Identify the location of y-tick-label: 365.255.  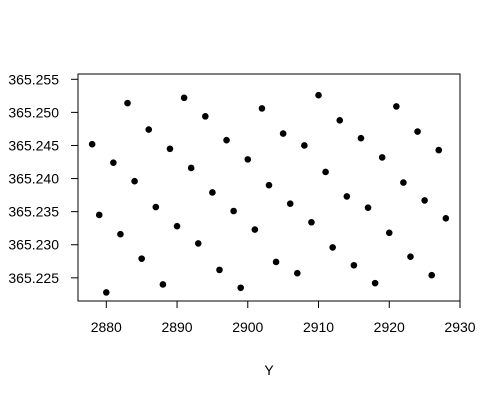
(33, 79).